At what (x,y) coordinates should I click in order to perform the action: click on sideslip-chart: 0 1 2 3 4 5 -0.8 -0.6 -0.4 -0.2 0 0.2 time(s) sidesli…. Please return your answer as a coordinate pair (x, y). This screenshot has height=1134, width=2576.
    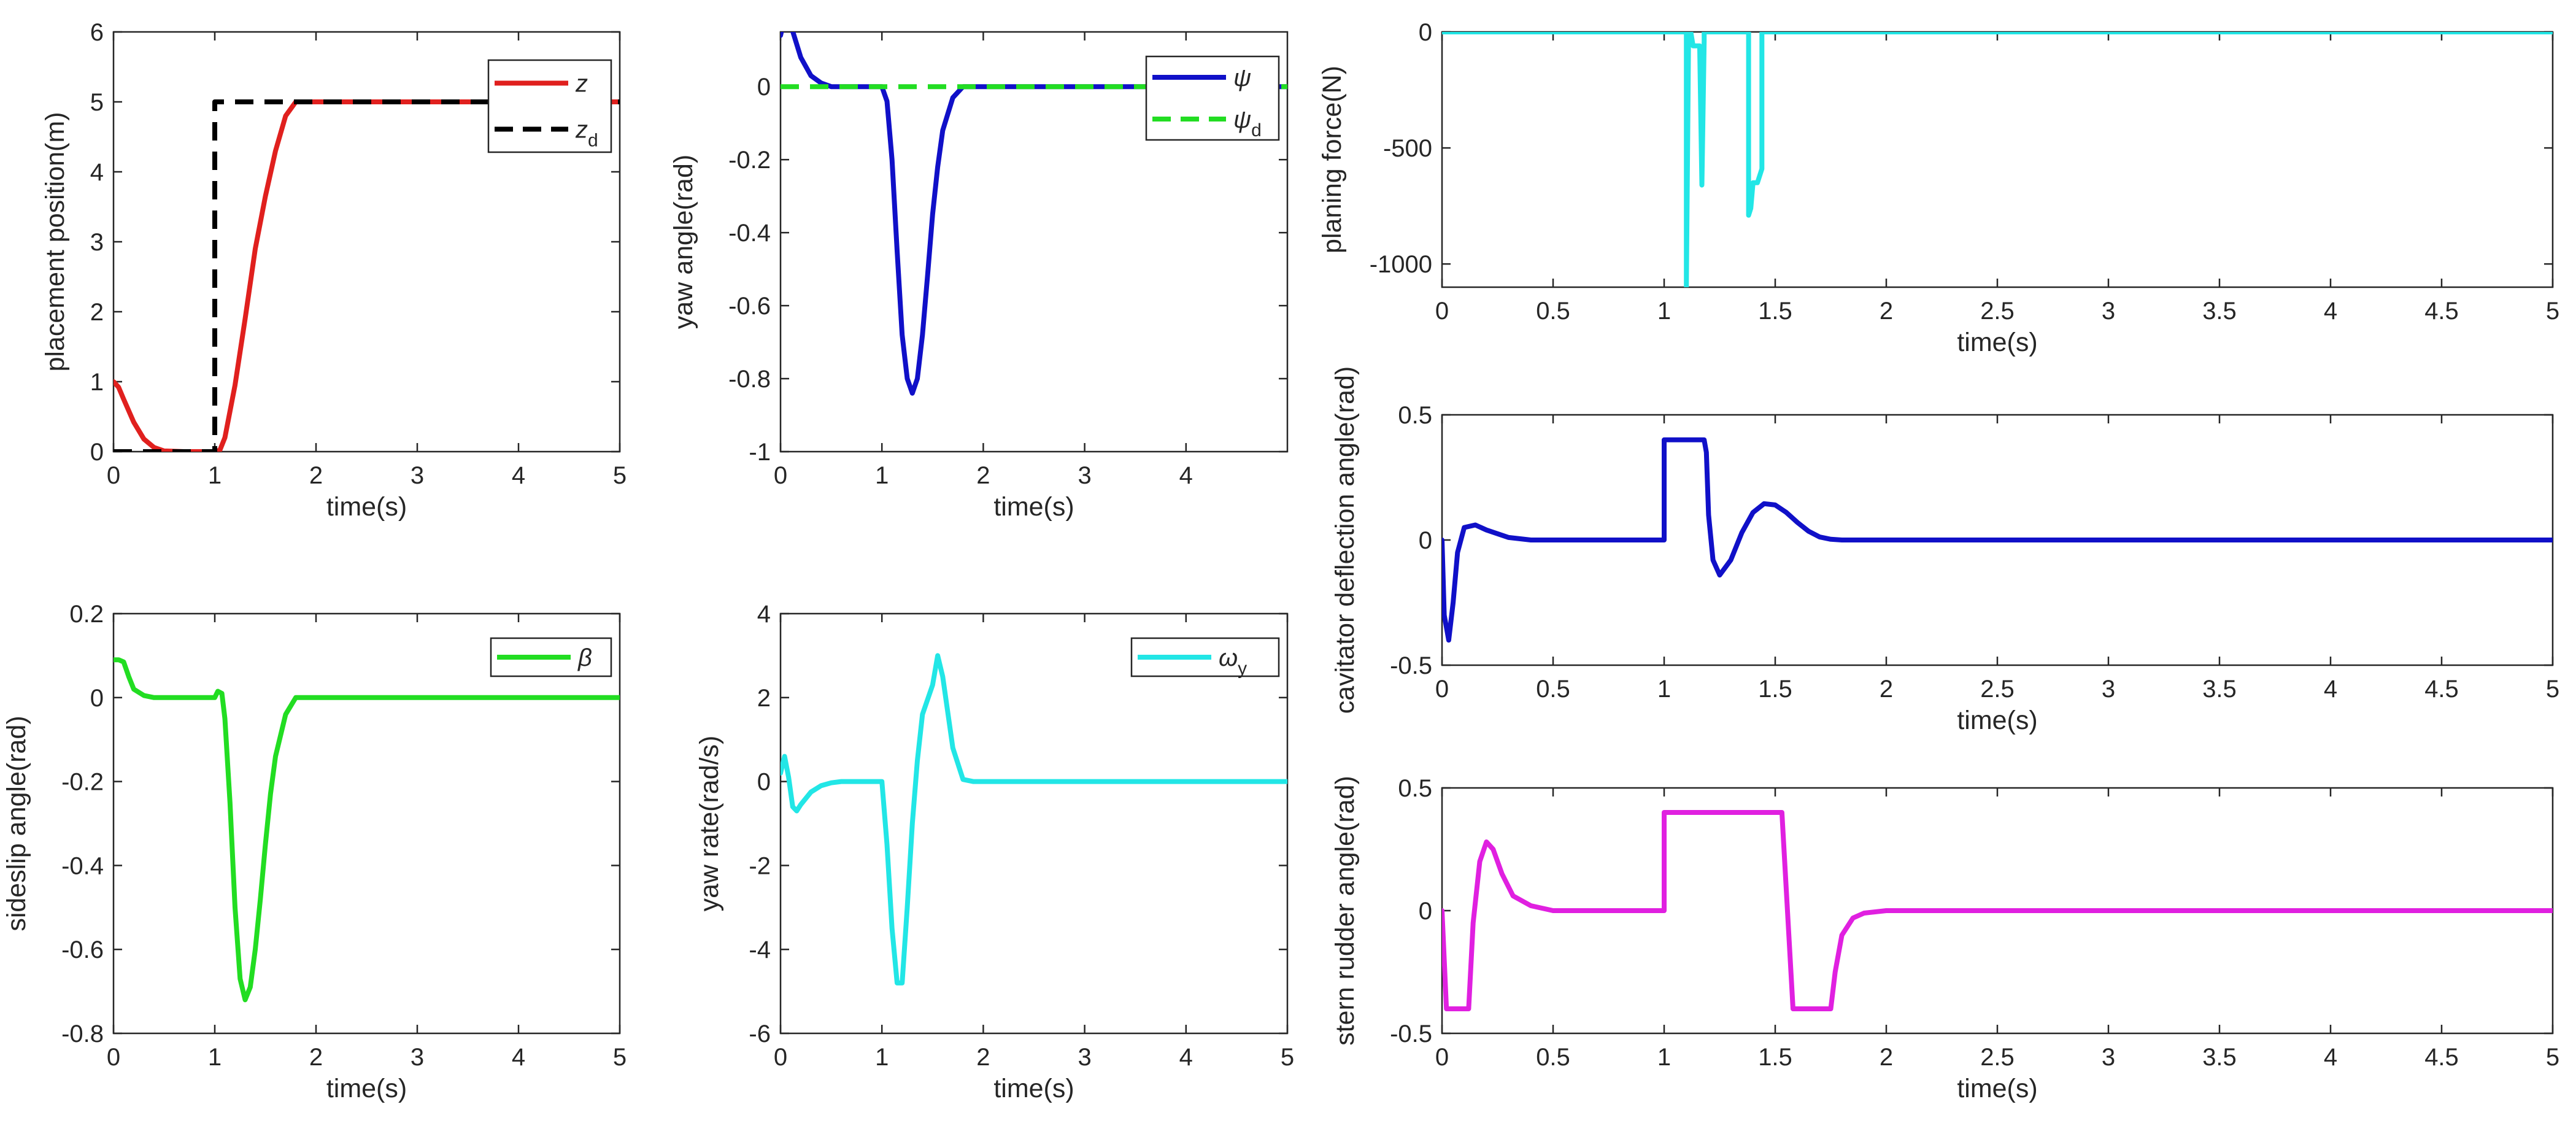
    Looking at the image, I should click on (314, 852).